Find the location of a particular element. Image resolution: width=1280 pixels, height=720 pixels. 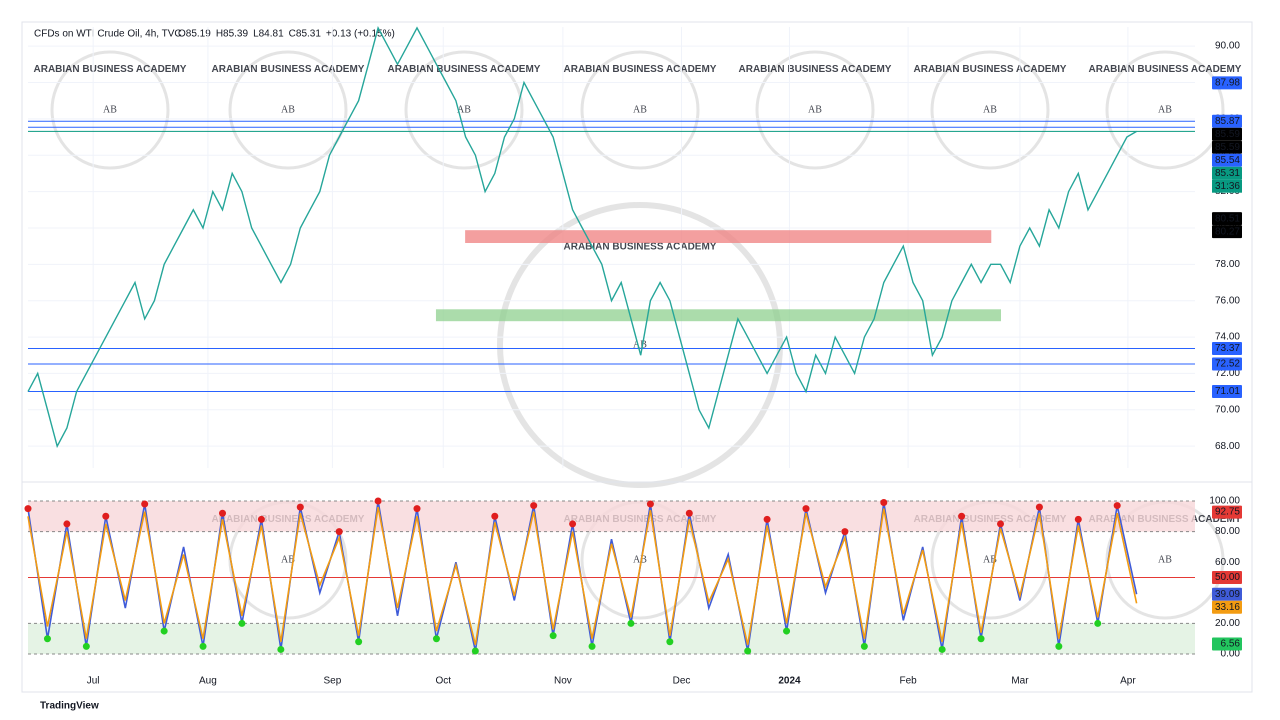

y-tick-label: 90.00 is located at coordinates (1227, 46).